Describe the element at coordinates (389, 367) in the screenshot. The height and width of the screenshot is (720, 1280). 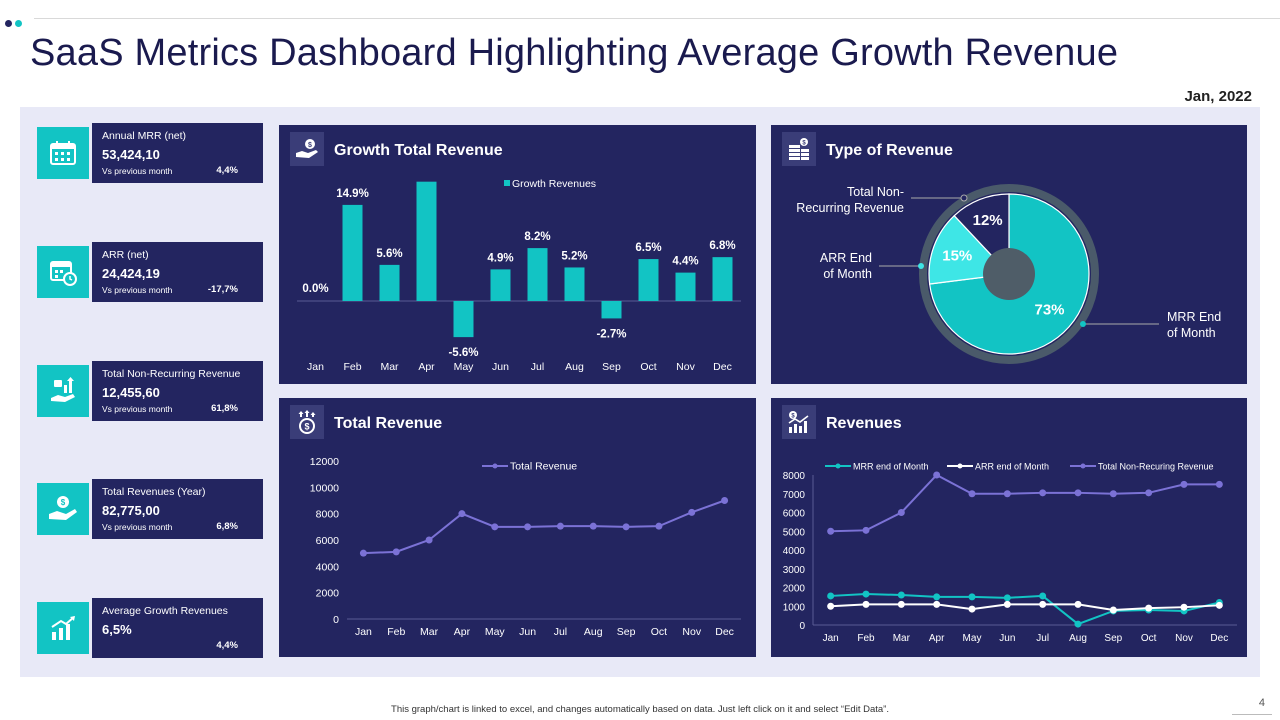
I see `x-tick-label: Mar` at that location.